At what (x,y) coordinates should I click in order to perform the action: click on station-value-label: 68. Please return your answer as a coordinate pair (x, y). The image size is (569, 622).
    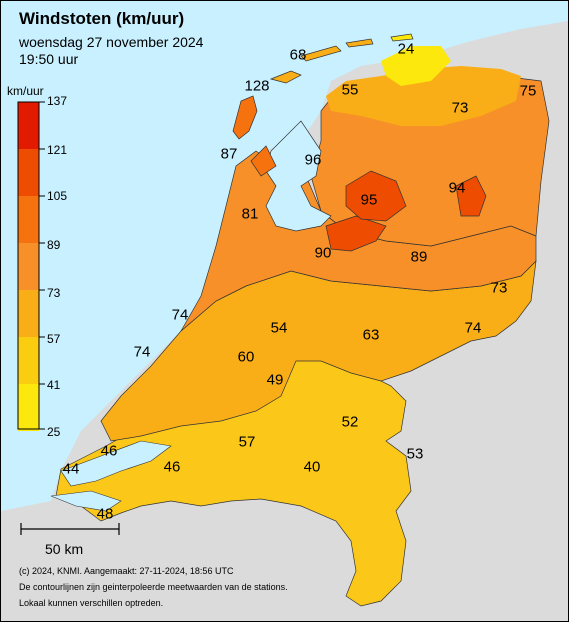
    Looking at the image, I should click on (298, 55).